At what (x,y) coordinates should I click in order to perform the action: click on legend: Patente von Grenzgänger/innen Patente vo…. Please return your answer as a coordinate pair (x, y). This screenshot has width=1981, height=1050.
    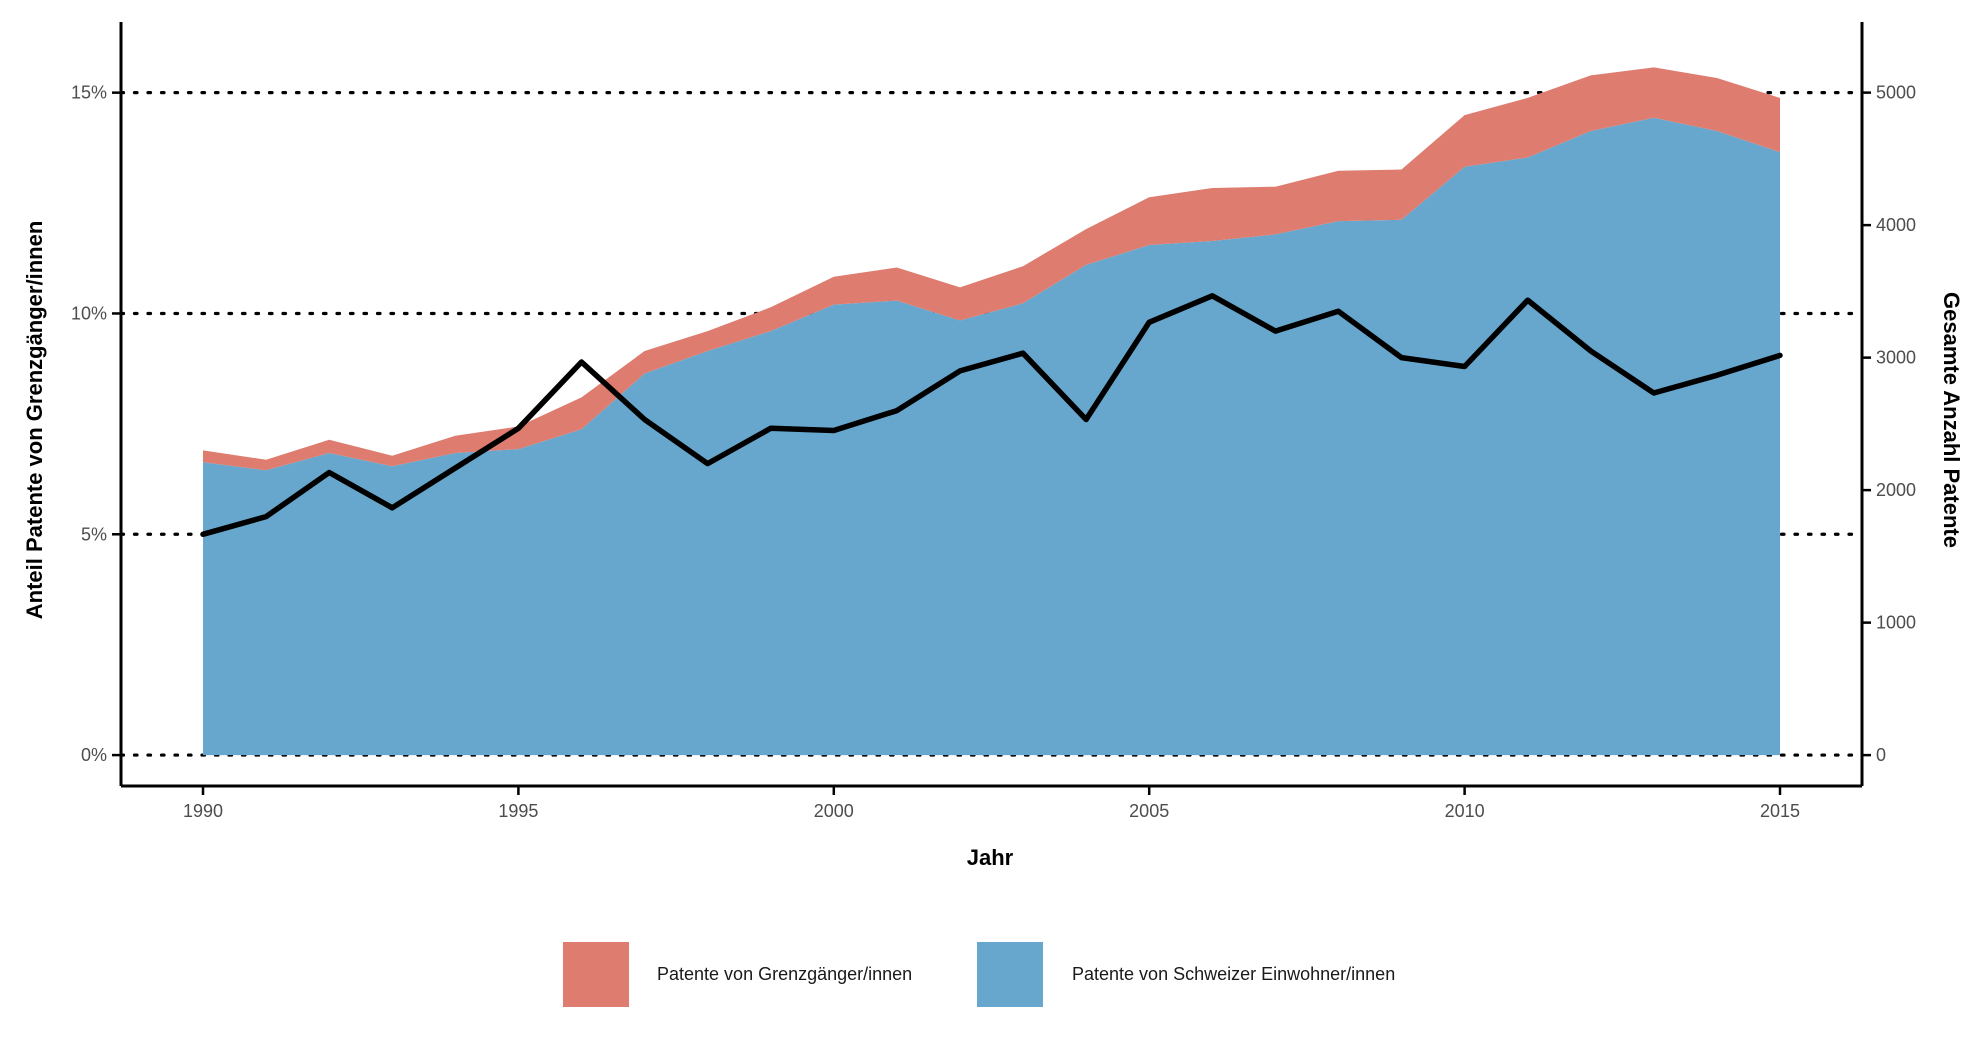
    Looking at the image, I should click on (978, 974).